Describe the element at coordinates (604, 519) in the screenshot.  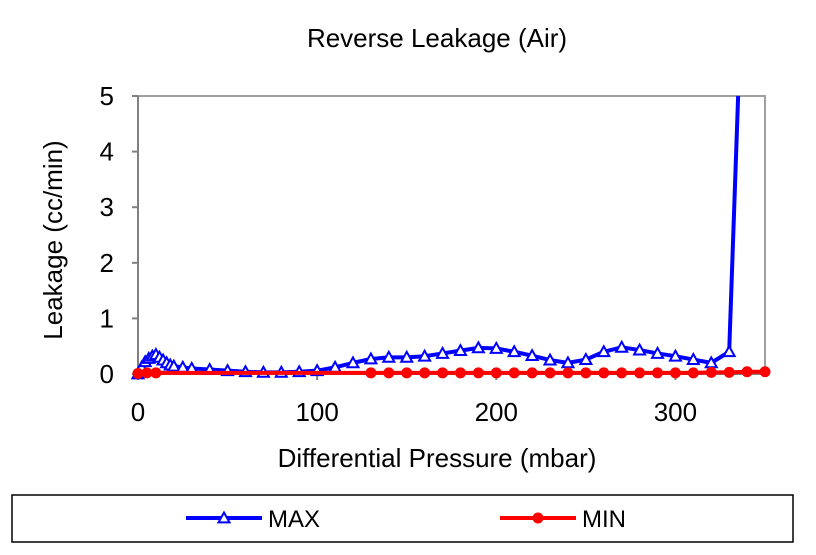
I see `legend-min-label: MIN` at that location.